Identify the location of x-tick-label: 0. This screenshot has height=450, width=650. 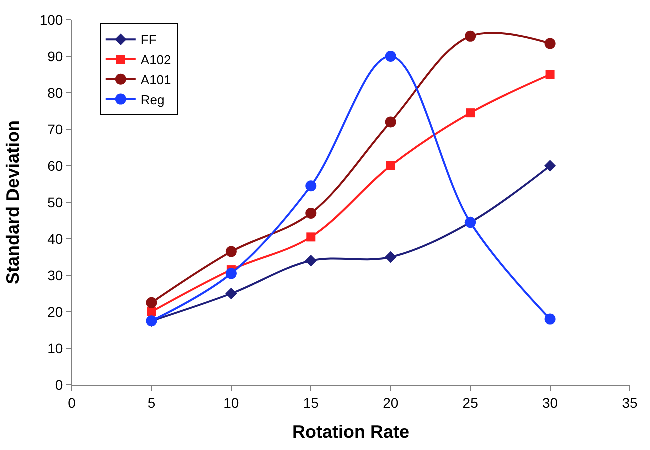
(72, 402).